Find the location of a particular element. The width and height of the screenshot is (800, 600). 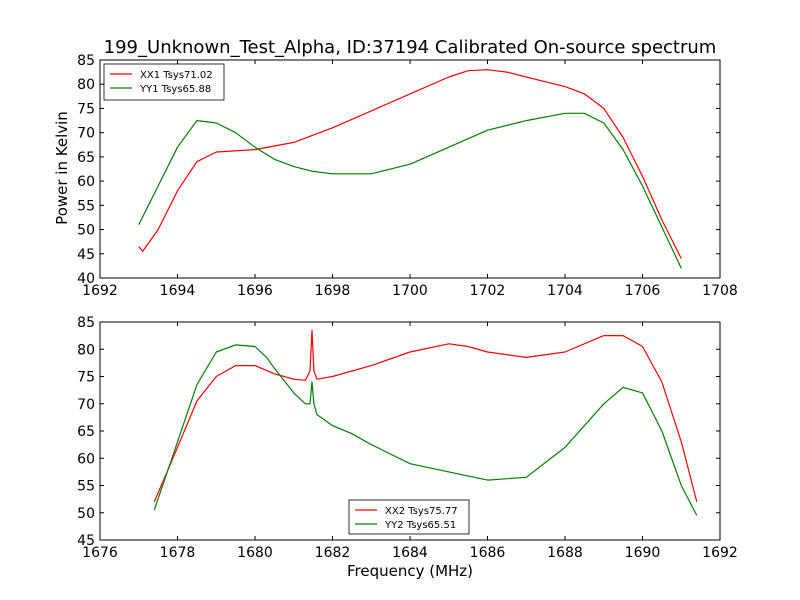

x-tick-label: 1680 is located at coordinates (255, 553).